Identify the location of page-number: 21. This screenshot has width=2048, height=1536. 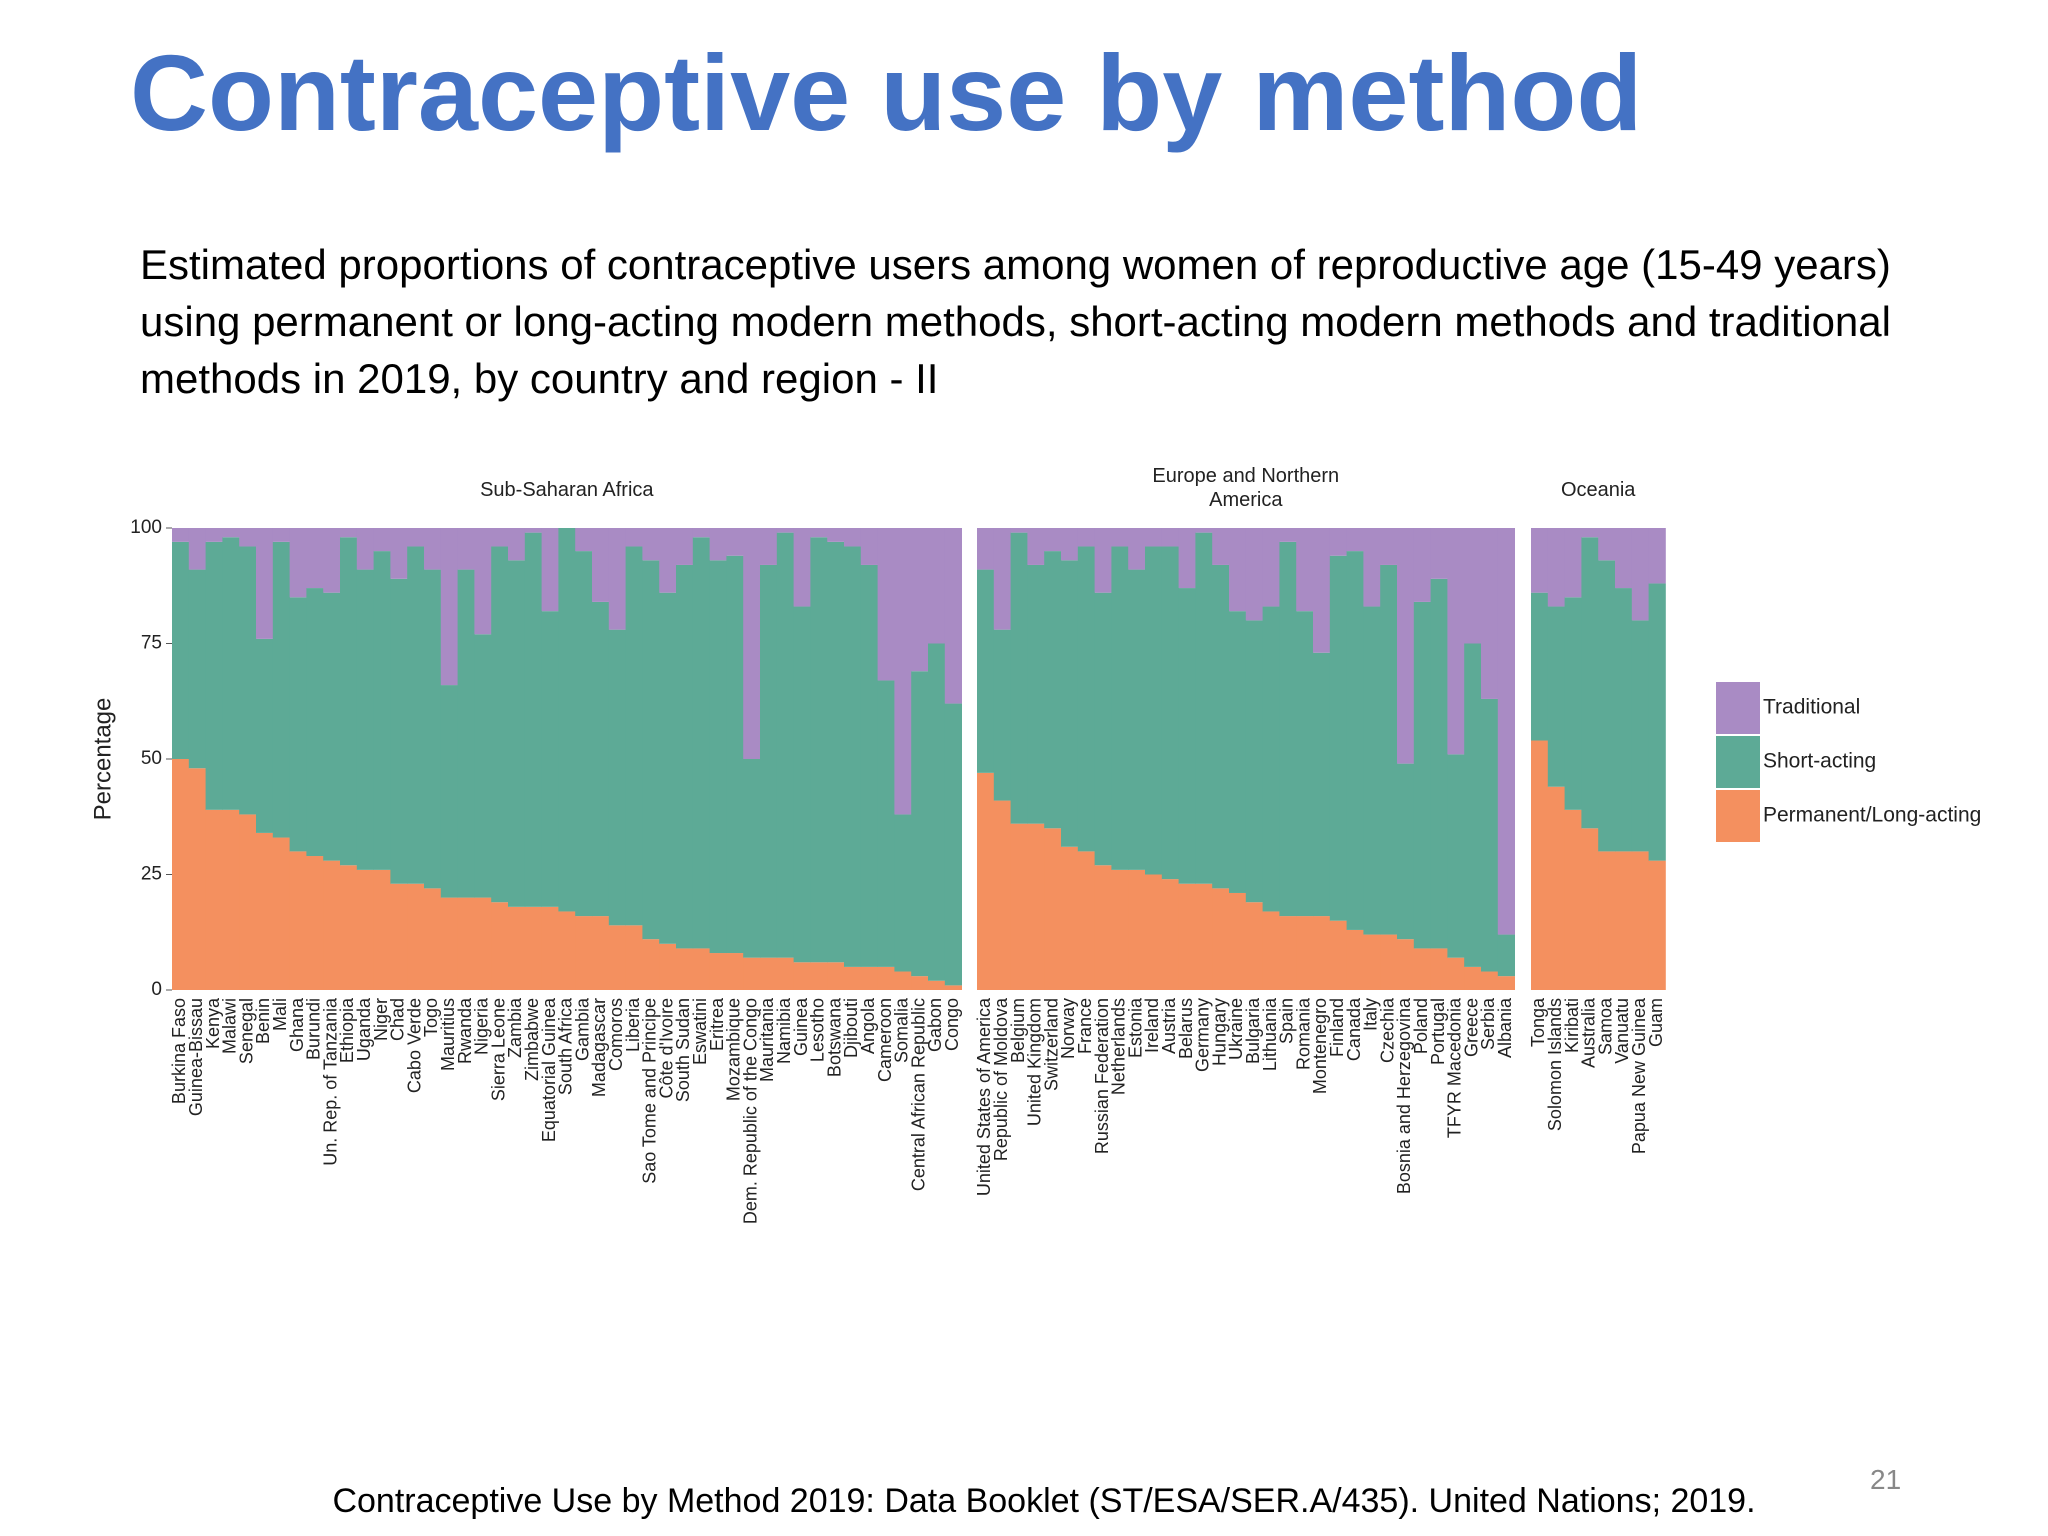
(1886, 1479).